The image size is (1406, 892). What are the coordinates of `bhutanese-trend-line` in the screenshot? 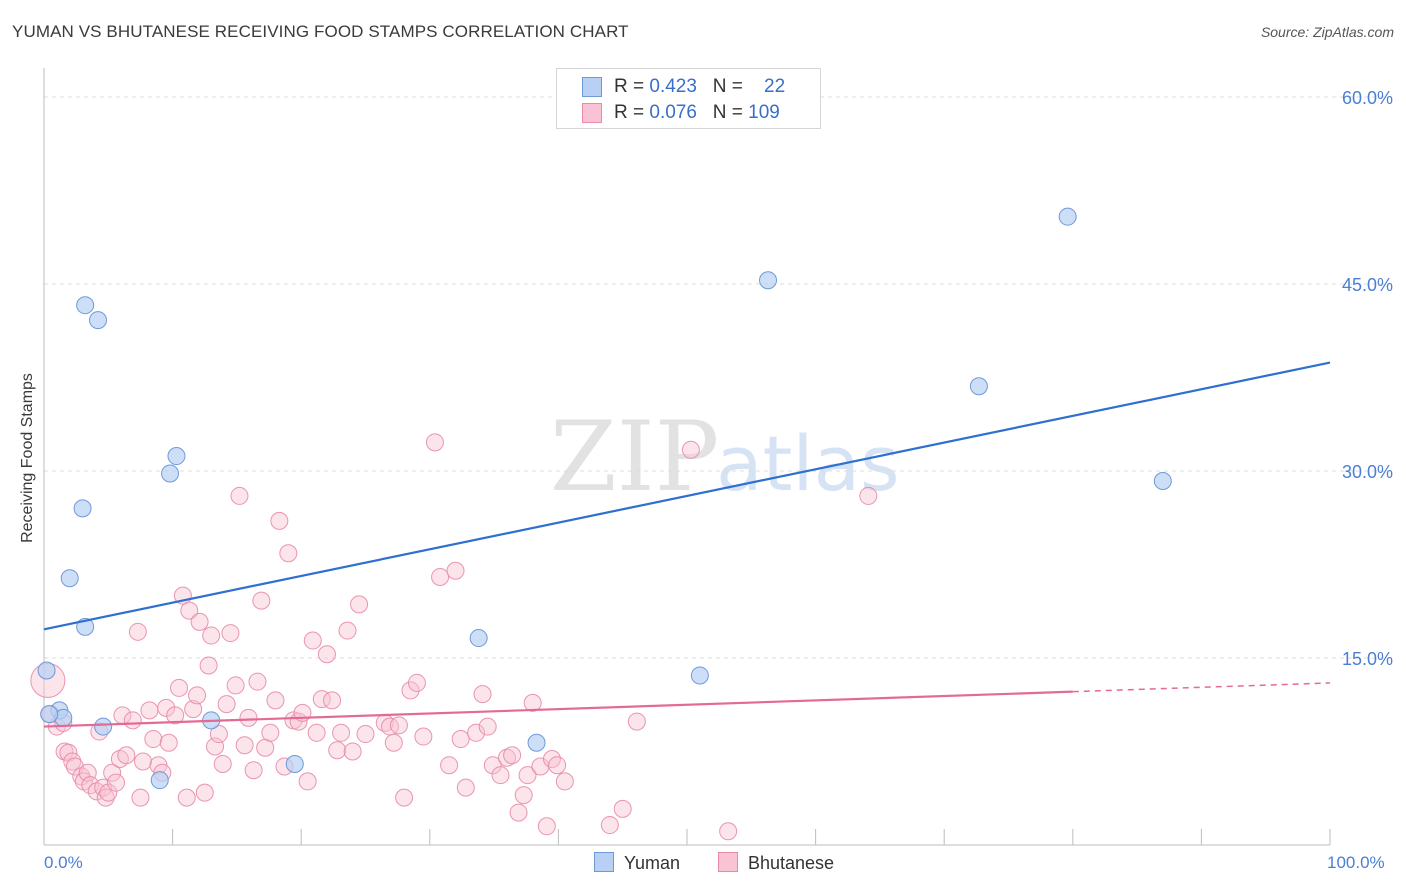 It's located at (558, 709).